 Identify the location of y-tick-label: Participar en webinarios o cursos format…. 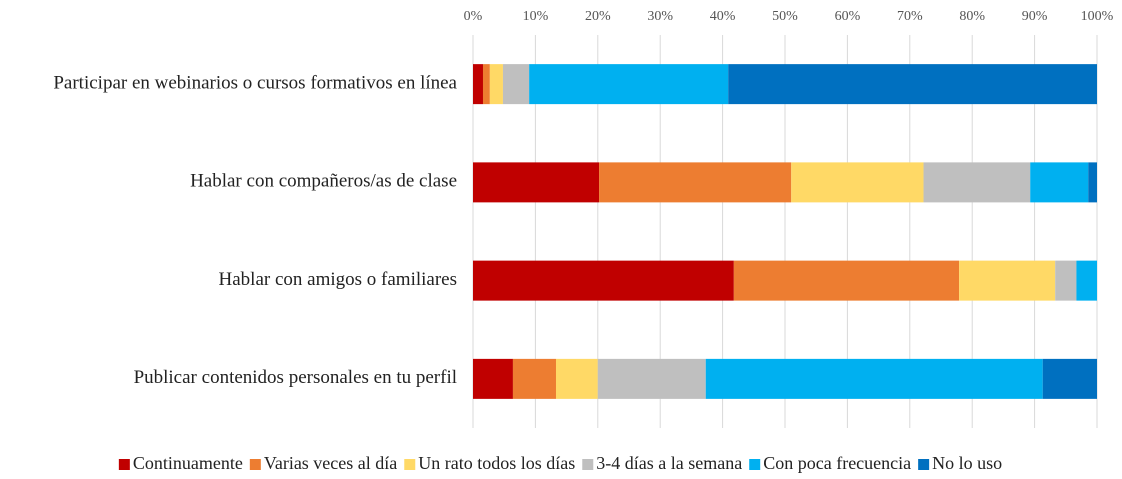
(255, 82).